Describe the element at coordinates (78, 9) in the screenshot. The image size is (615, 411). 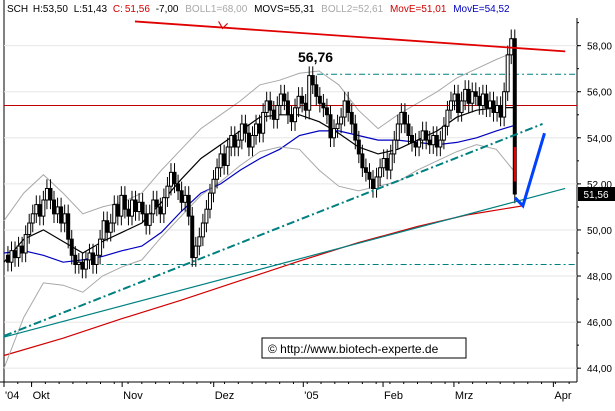
I see `legend-low-label: L:` at that location.